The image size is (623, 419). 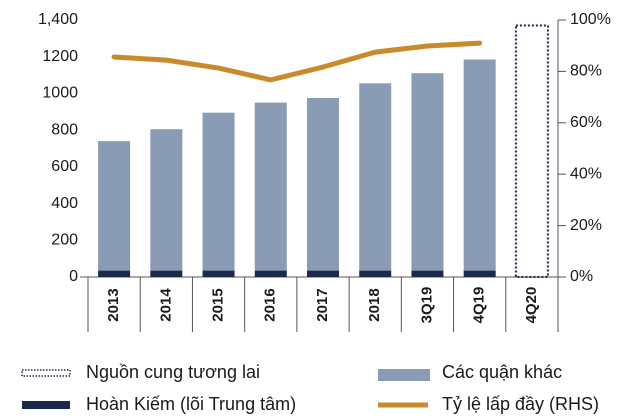 I want to click on x-tick-label: 3Q19, so click(x=426, y=305).